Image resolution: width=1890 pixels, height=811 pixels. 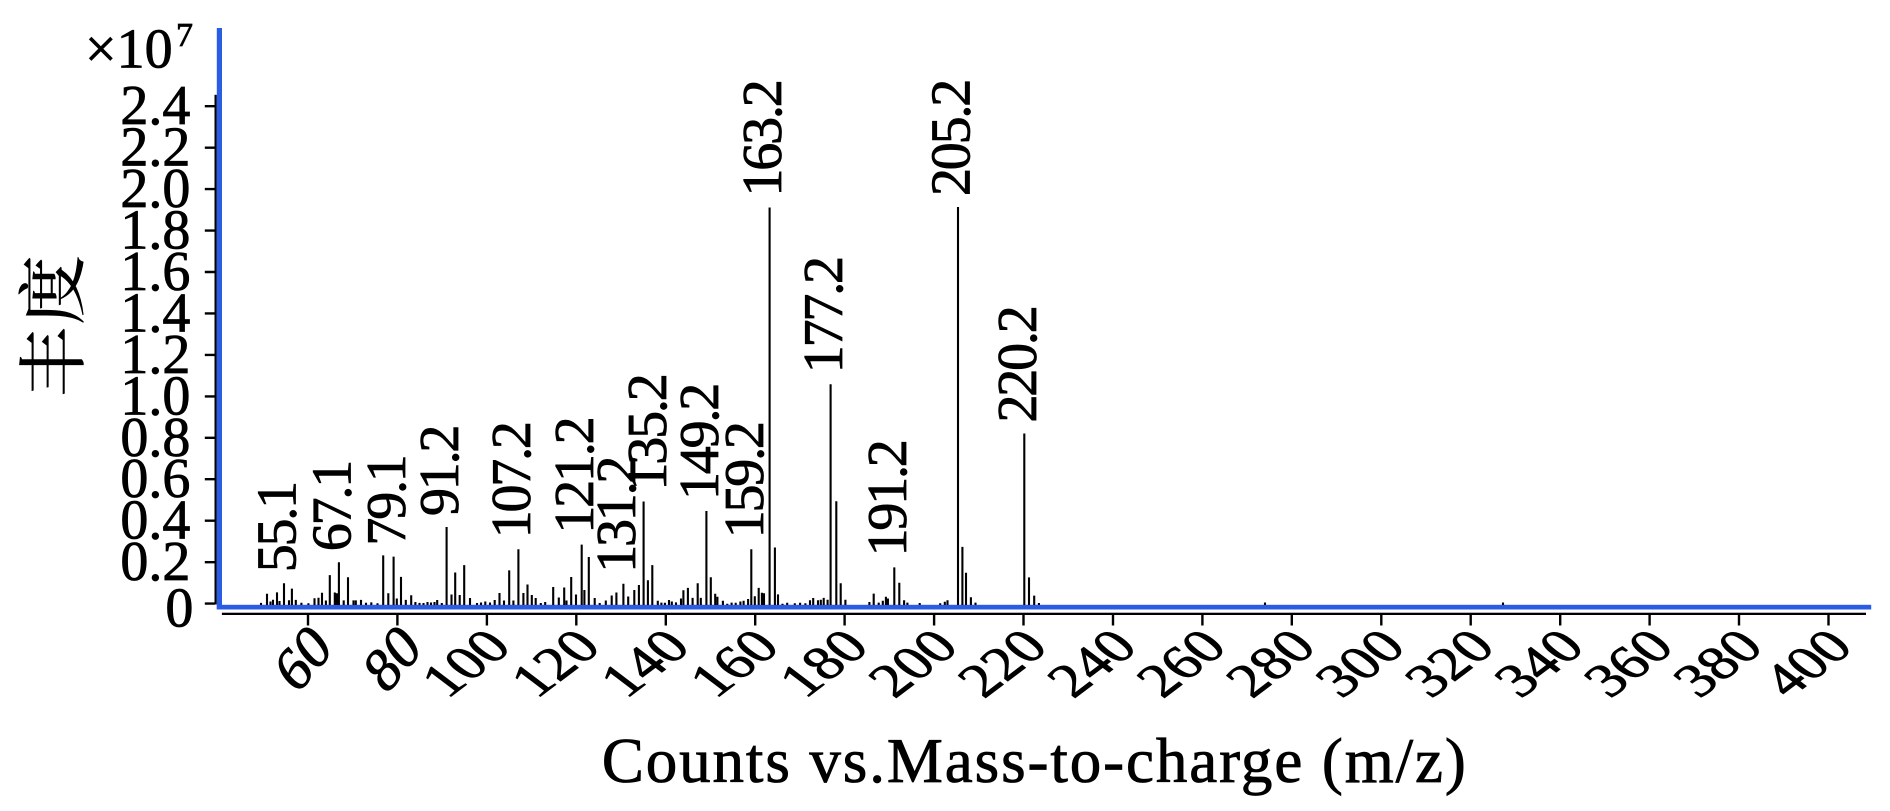 I want to click on svg-text: 135.2, so click(x=648, y=432).